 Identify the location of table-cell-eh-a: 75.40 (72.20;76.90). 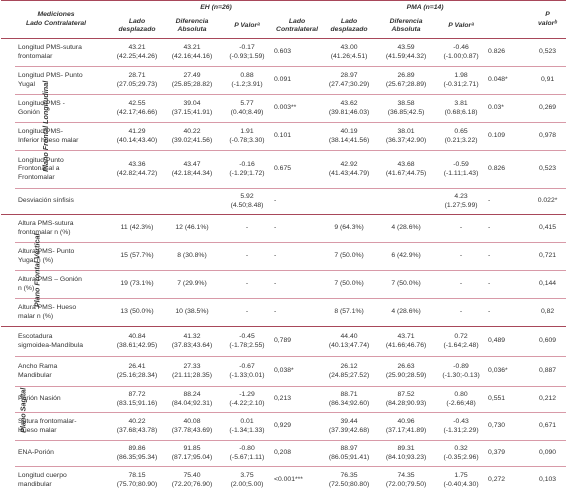
(192, 479).